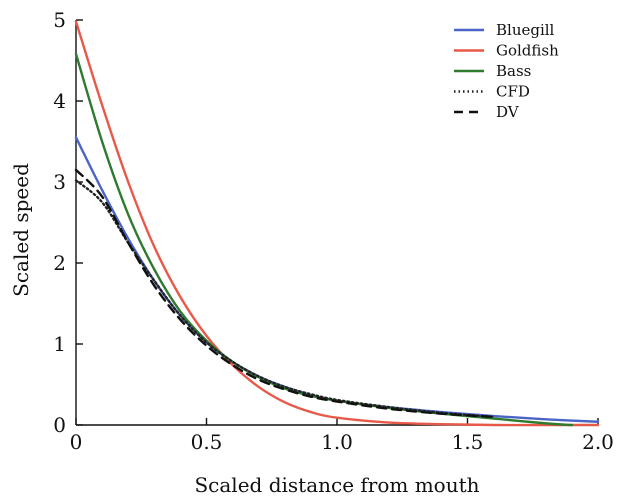 Image resolution: width=619 pixels, height=499 pixels. What do you see at coordinates (59, 182) in the screenshot?
I see `y-tick-label: 3` at bounding box center [59, 182].